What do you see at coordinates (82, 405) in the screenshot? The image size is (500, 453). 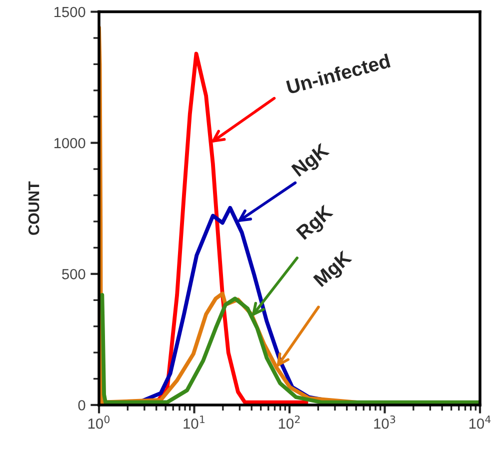 I see `y-tick-label: 0` at bounding box center [82, 405].